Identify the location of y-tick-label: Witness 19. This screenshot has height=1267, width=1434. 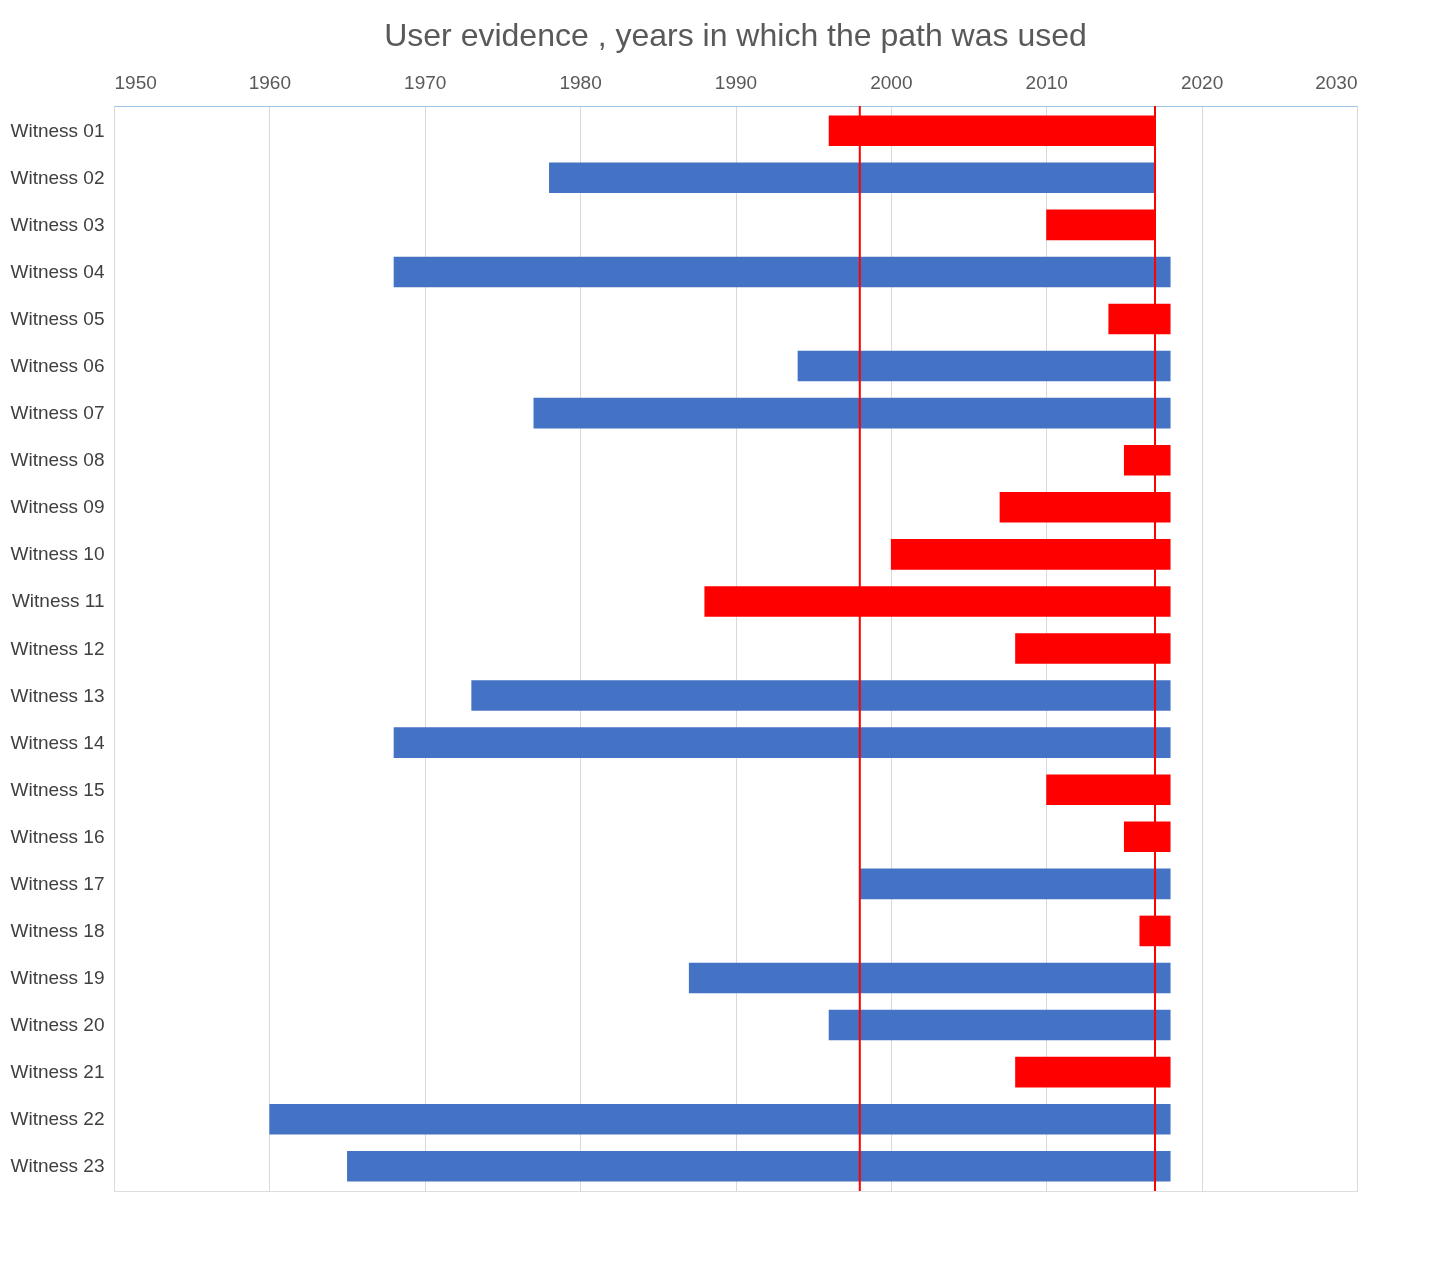
(57, 977).